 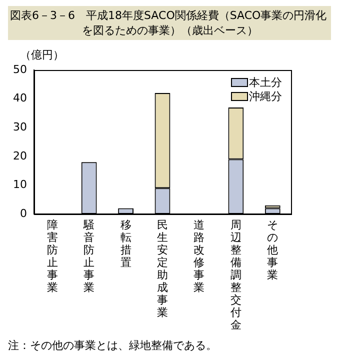 What do you see at coordinates (19, 69) in the screenshot?
I see `y-tick-label: 50` at bounding box center [19, 69].